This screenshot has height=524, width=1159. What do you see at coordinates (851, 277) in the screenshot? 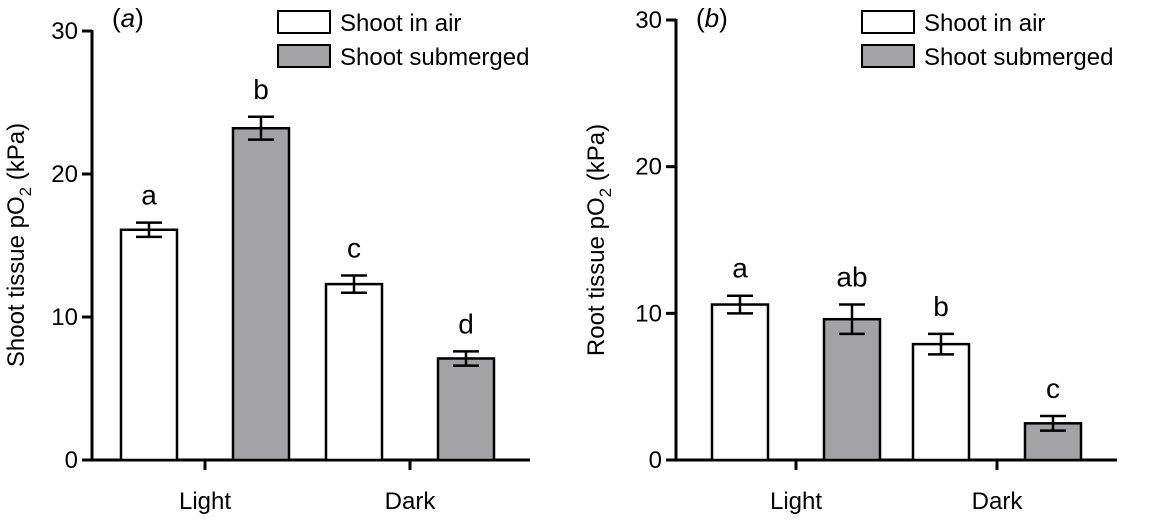
I see `significance-label: ab` at bounding box center [851, 277].